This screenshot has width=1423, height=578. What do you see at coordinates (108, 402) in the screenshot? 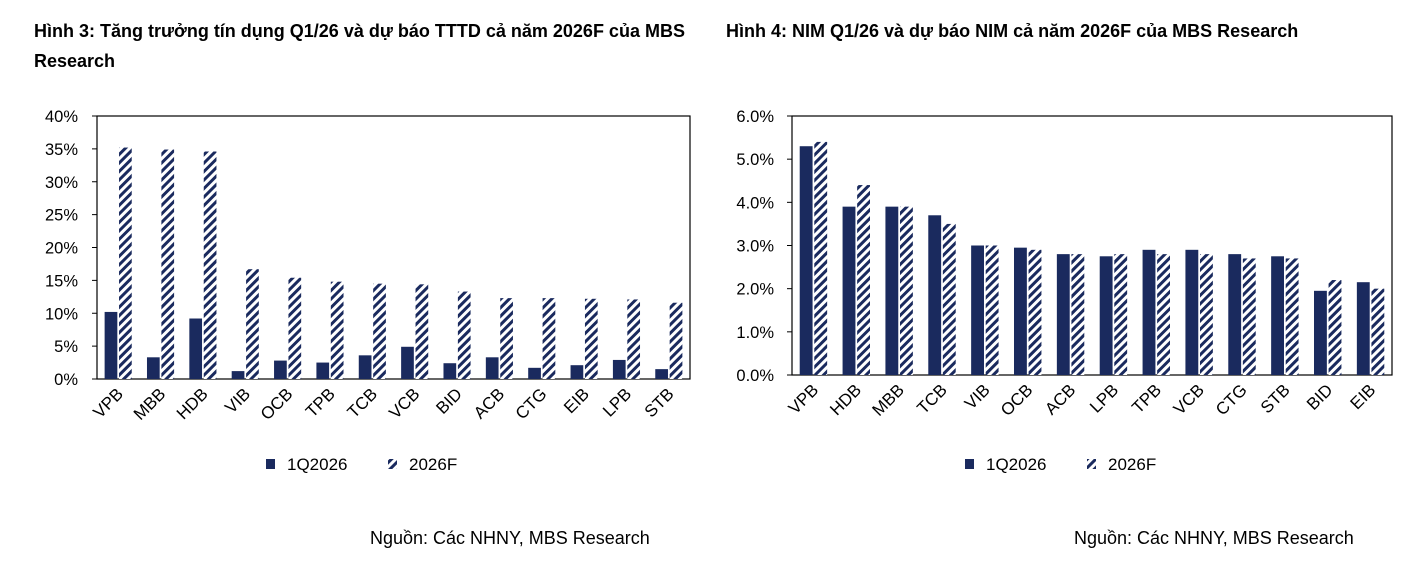
I see `c1-x-tick-label: VPB` at bounding box center [108, 402].